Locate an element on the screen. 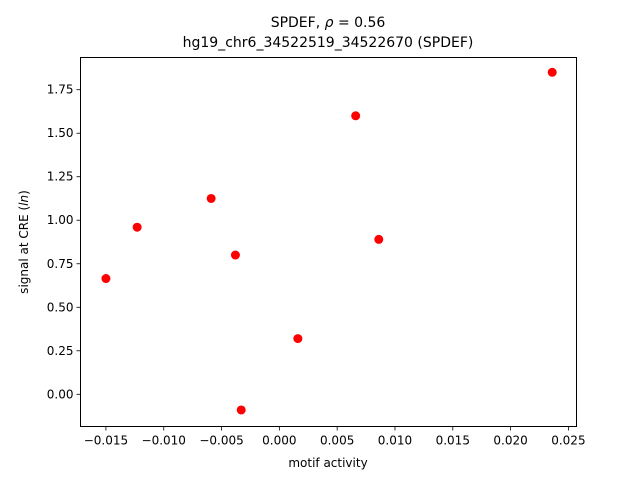 The image size is (640, 480). y-tick-label: 0.25 is located at coordinates (60, 351).